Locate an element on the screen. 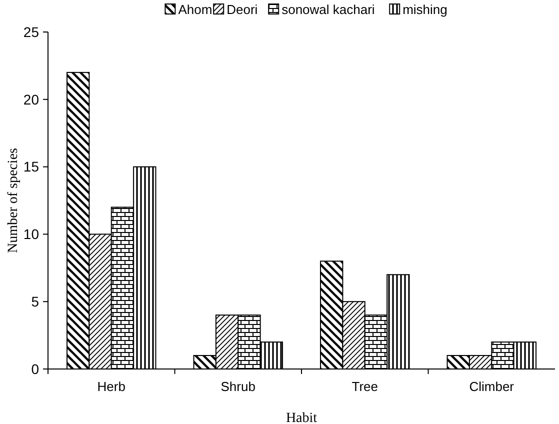  y-axis-title: Number of species is located at coordinates (13, 200).